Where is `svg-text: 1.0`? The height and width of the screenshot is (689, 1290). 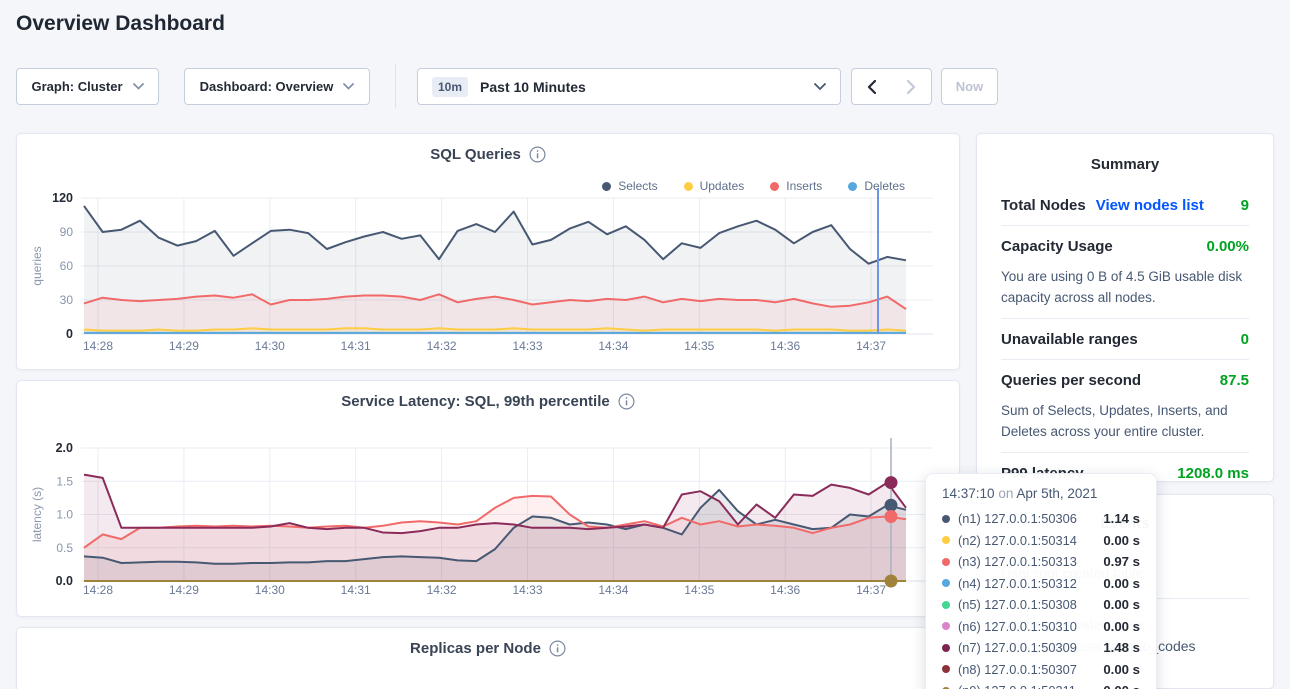
svg-text: 1.0 is located at coordinates (64, 515).